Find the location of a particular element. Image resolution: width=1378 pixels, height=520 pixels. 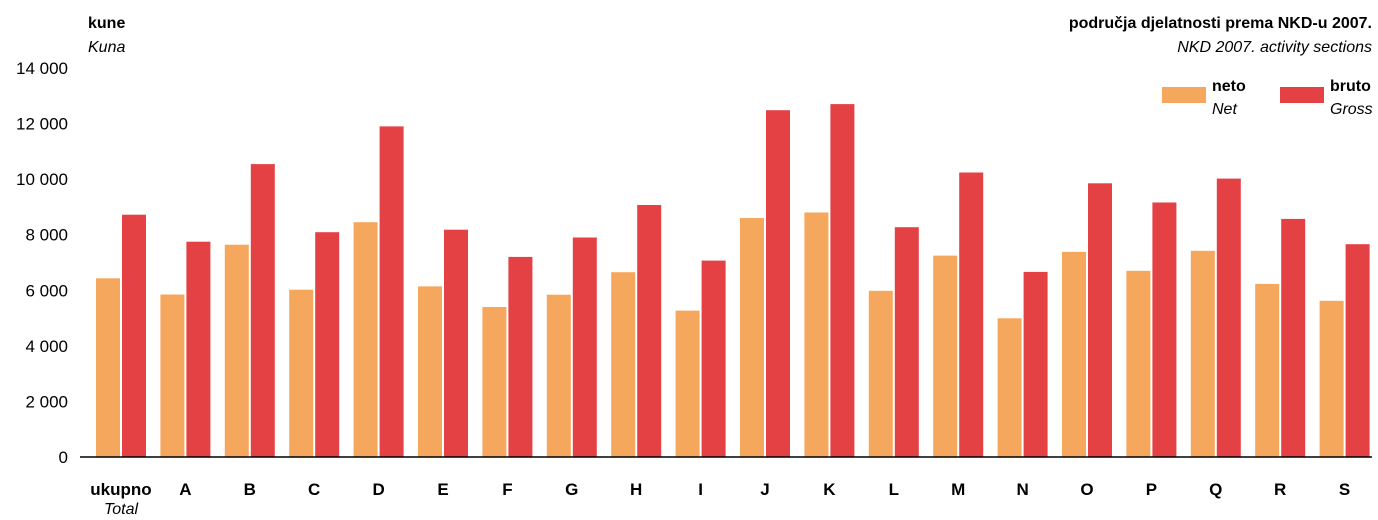

bar-neto-e is located at coordinates (430, 371).